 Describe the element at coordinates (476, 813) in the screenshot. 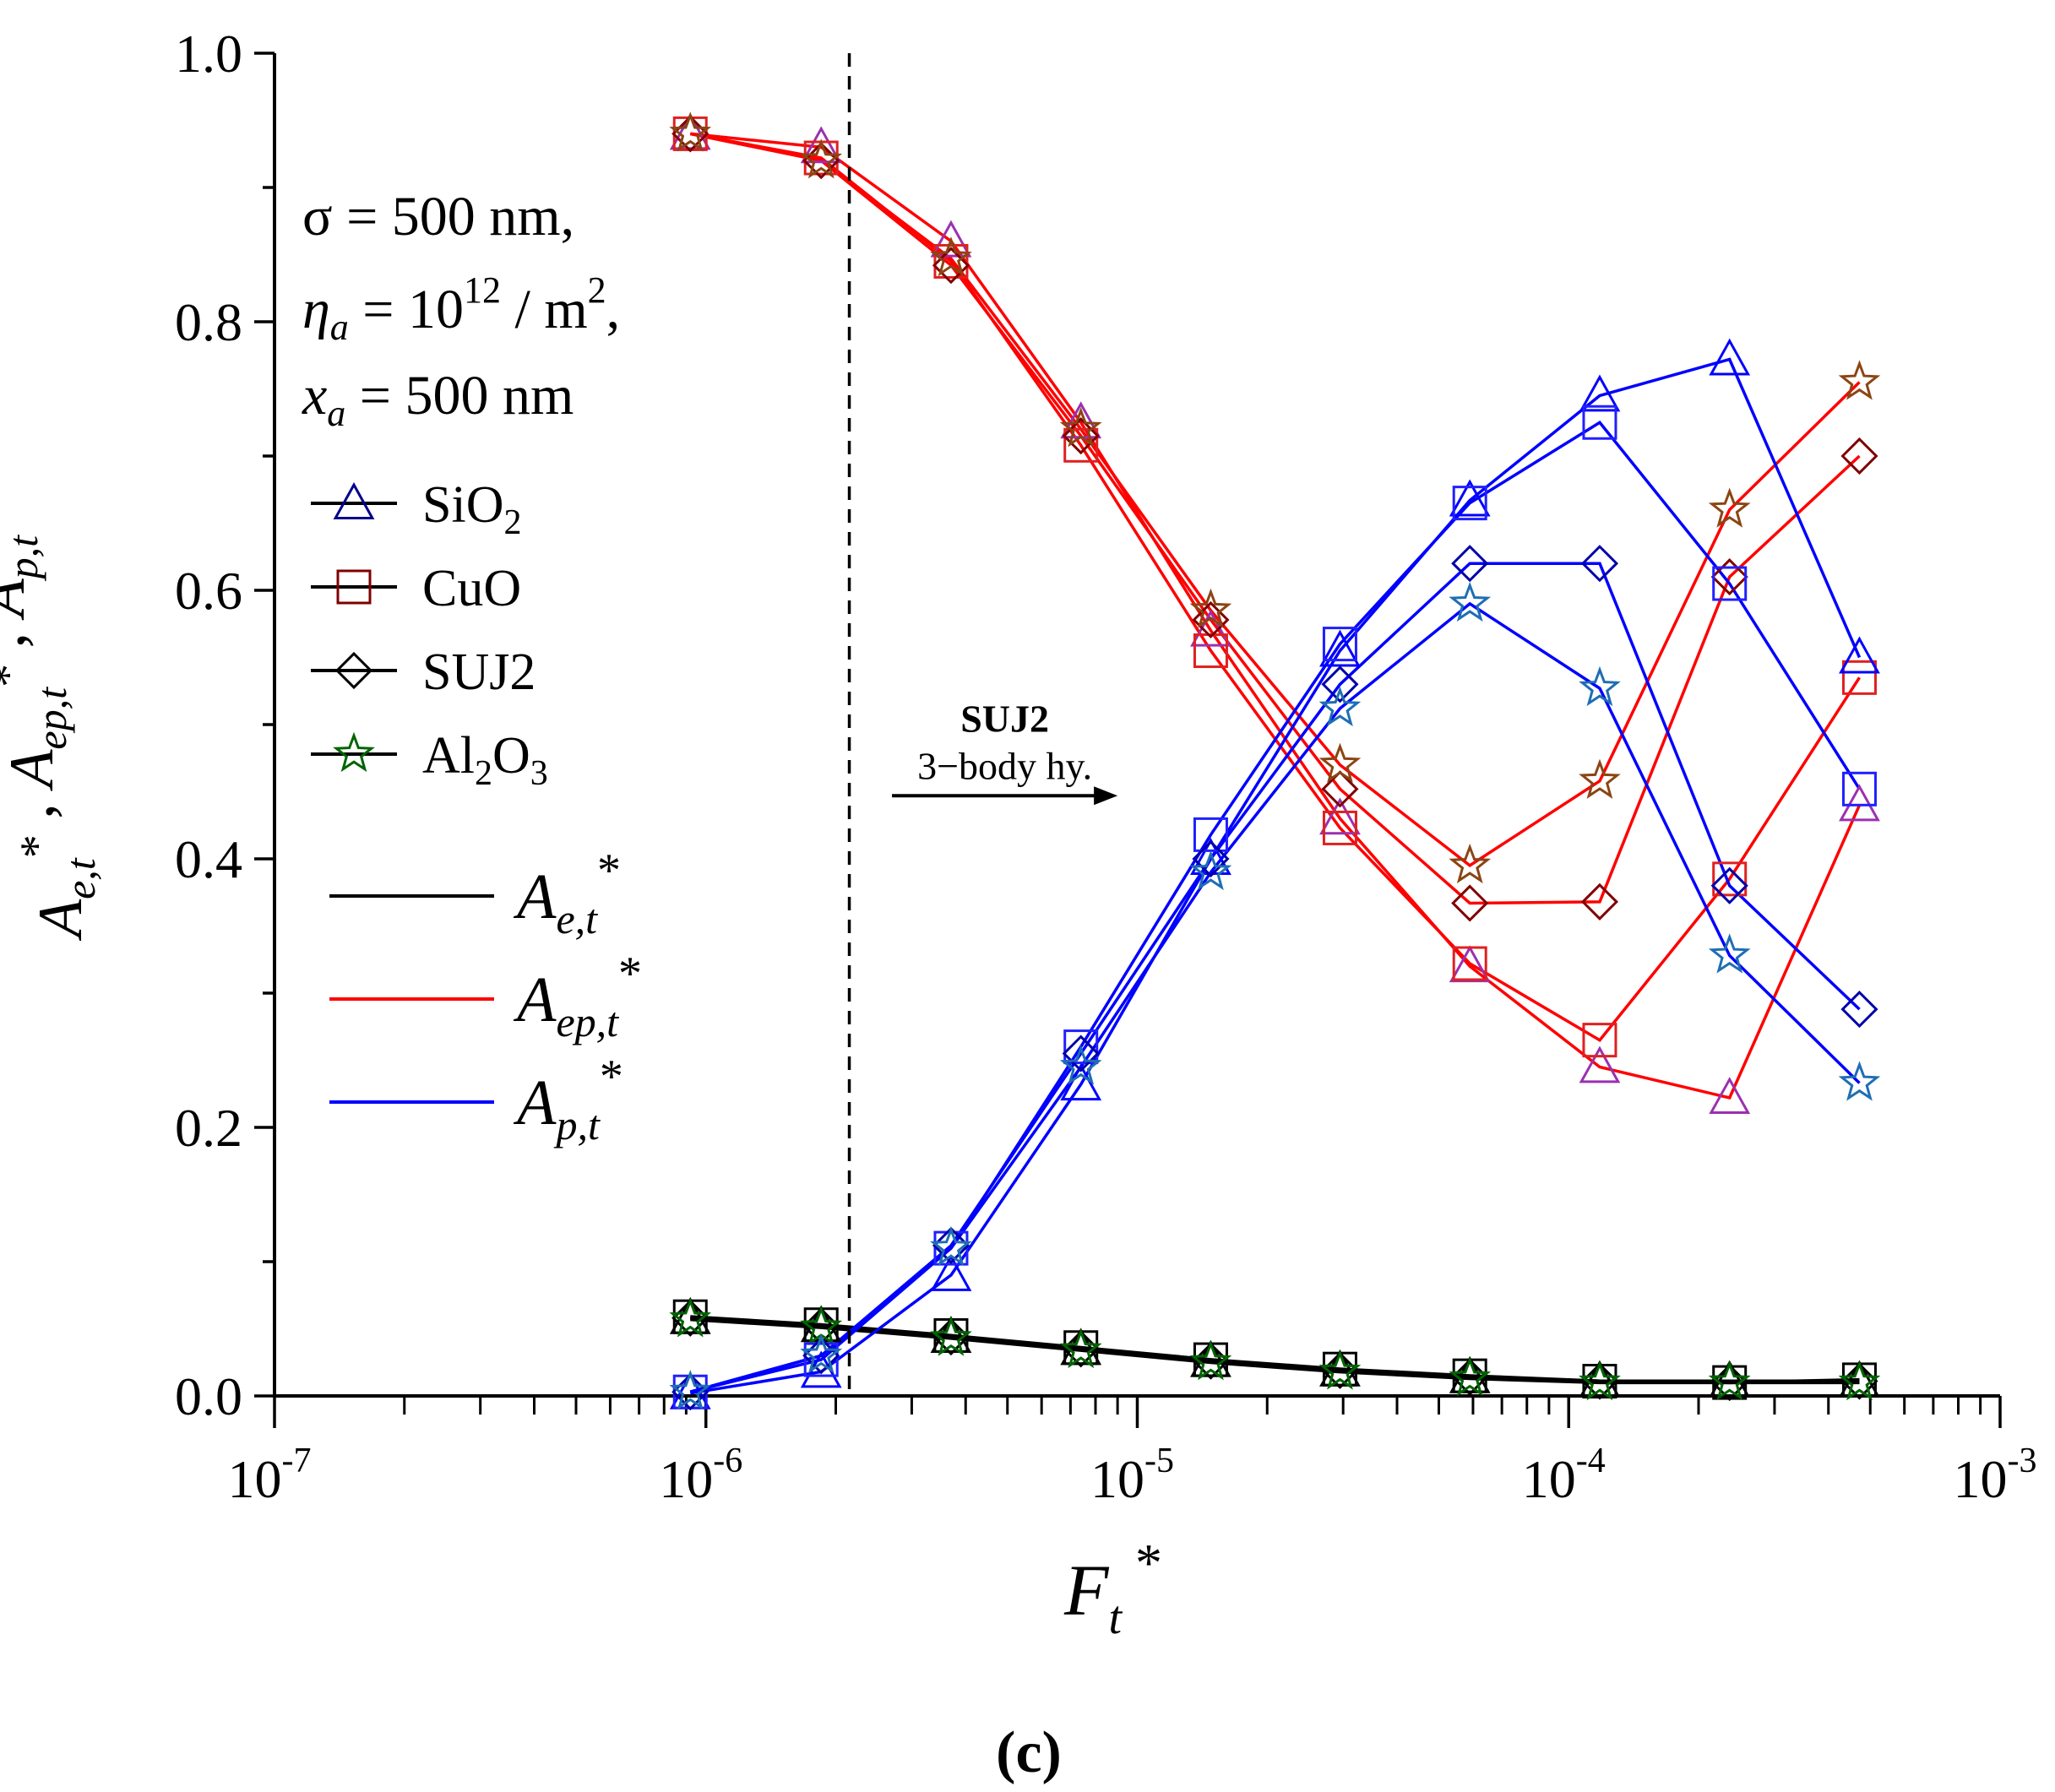

I see `legend: SiO2 CuO SUJ2 Al2O3 Ae,t*Aep,t*Ap,t*` at that location.